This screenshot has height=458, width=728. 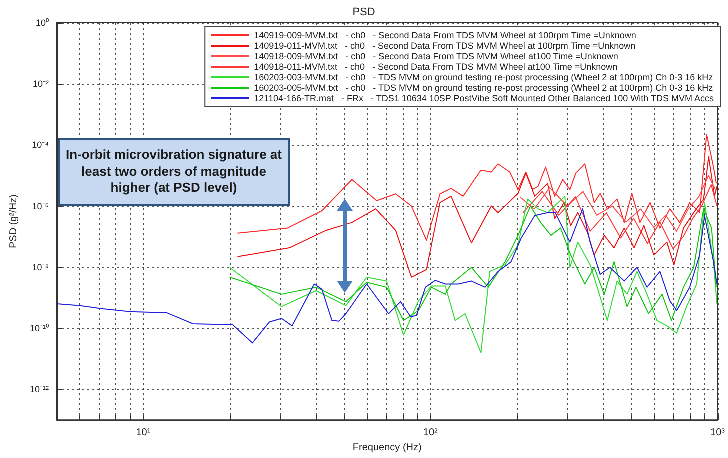 I want to click on y-tick-label: 10⁻², so click(x=40, y=84).